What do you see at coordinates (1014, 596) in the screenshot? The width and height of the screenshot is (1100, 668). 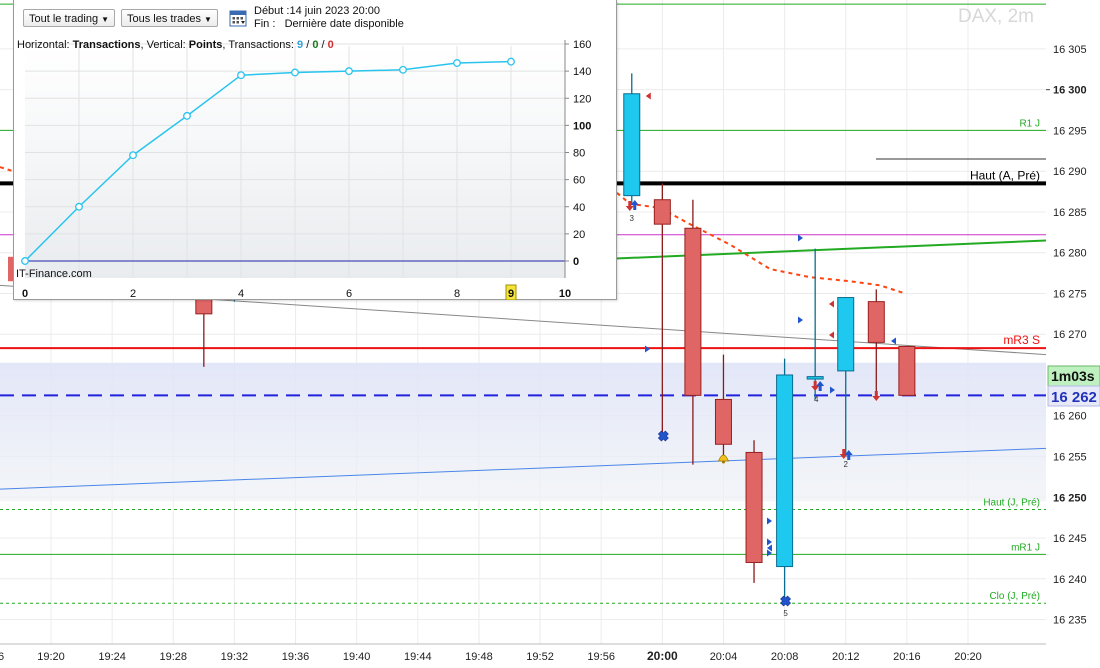 I see `level-label: Clo (J, Pré)` at bounding box center [1014, 596].